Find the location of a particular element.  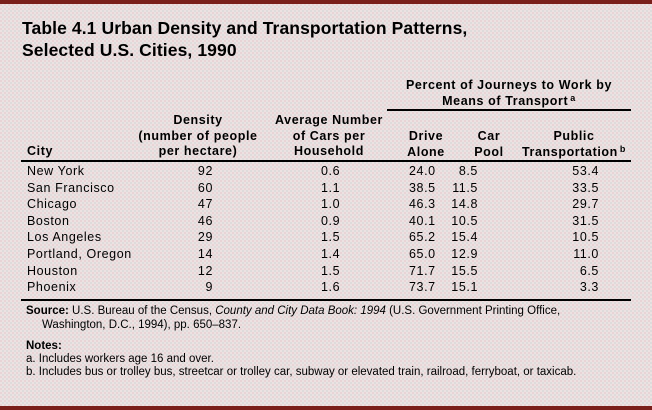

cell-cars: 0.6 is located at coordinates (331, 171).